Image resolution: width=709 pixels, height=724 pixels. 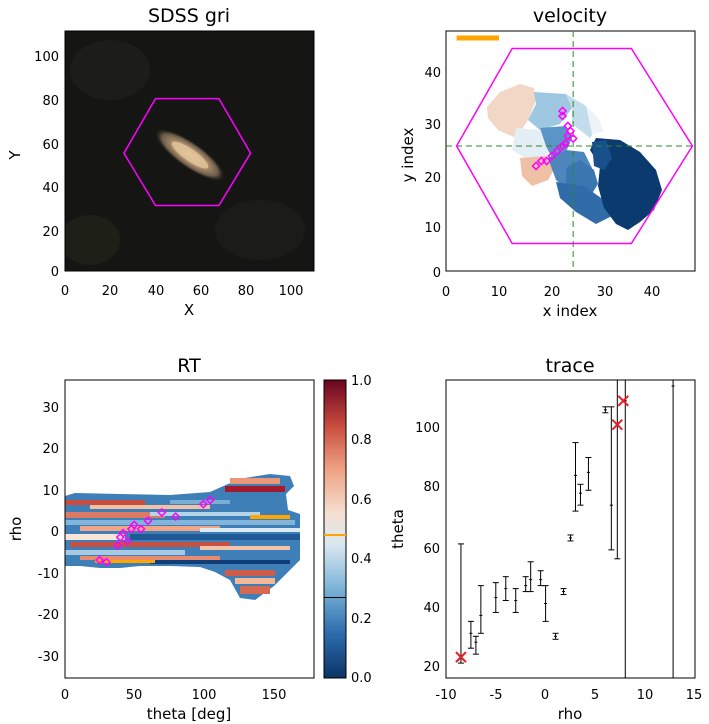 I want to click on velocity-xtick: 10, so click(x=499, y=292).